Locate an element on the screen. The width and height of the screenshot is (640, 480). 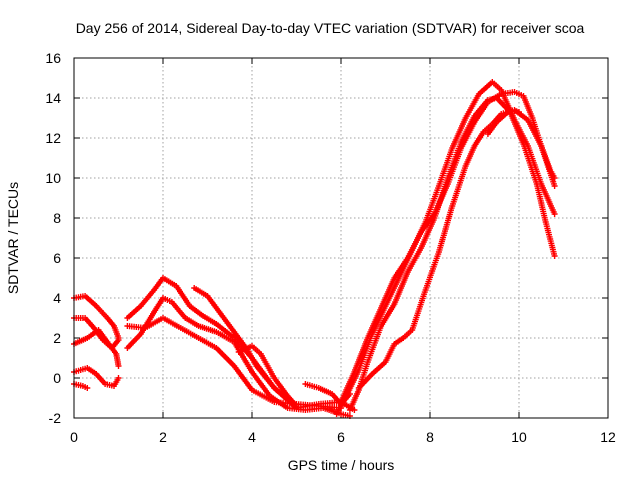
y-tick-label: -2 is located at coordinates (55, 418).